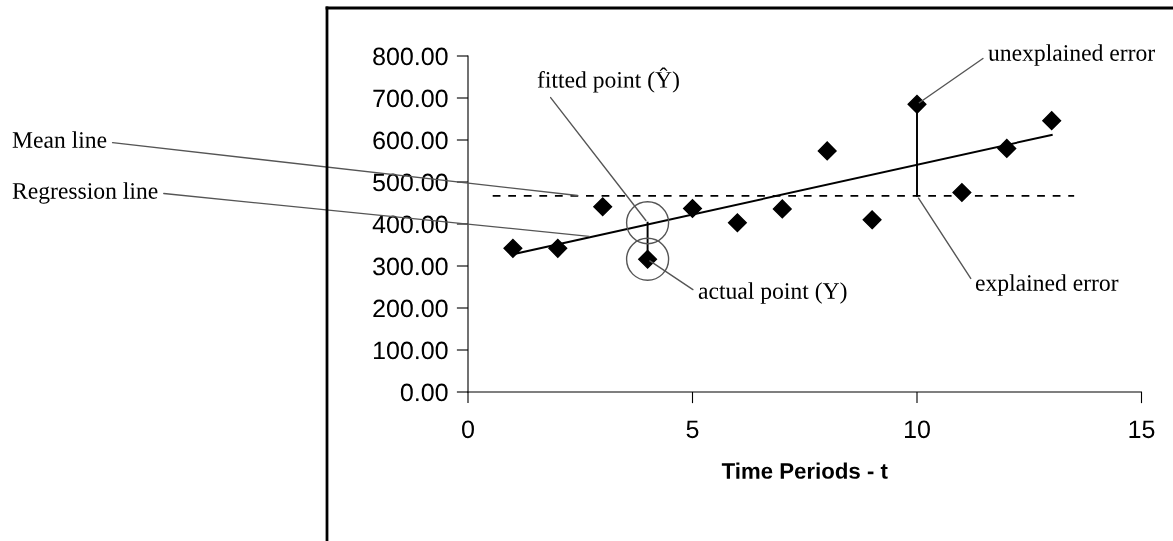 The image size is (1173, 541). I want to click on annotation: Mean line, so click(59, 139).